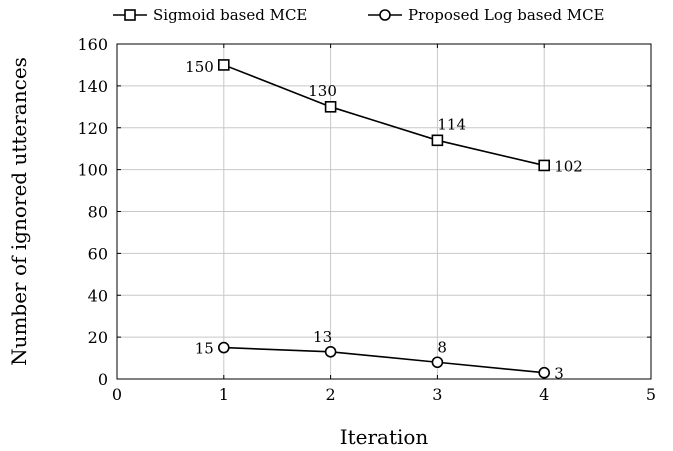 The height and width of the screenshot is (451, 673). Describe the element at coordinates (506, 15) in the screenshot. I see `legend-label: Proposed Log based MCE` at that location.